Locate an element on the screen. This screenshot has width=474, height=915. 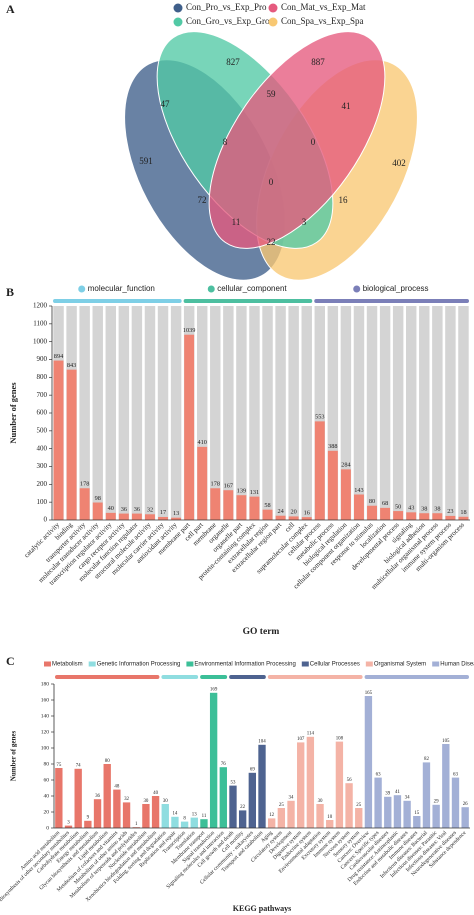
value-label: 24 is located at coordinates (280, 511).